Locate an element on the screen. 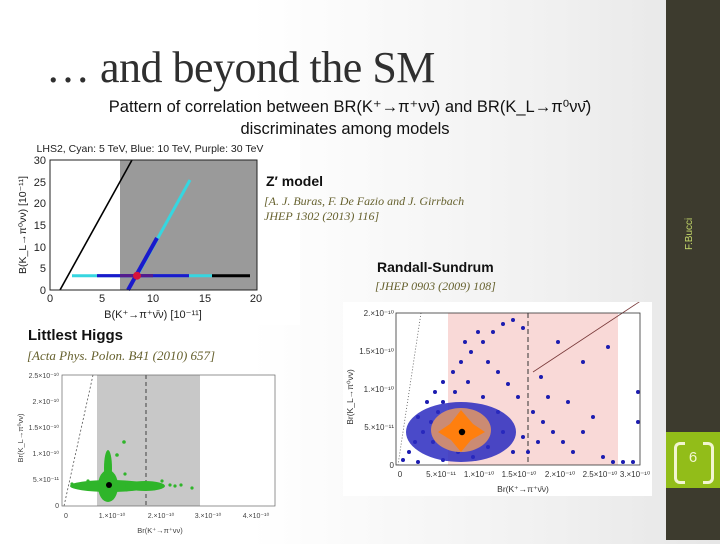 The height and width of the screenshot is (544, 720). page-number: 6 is located at coordinates (693, 457).